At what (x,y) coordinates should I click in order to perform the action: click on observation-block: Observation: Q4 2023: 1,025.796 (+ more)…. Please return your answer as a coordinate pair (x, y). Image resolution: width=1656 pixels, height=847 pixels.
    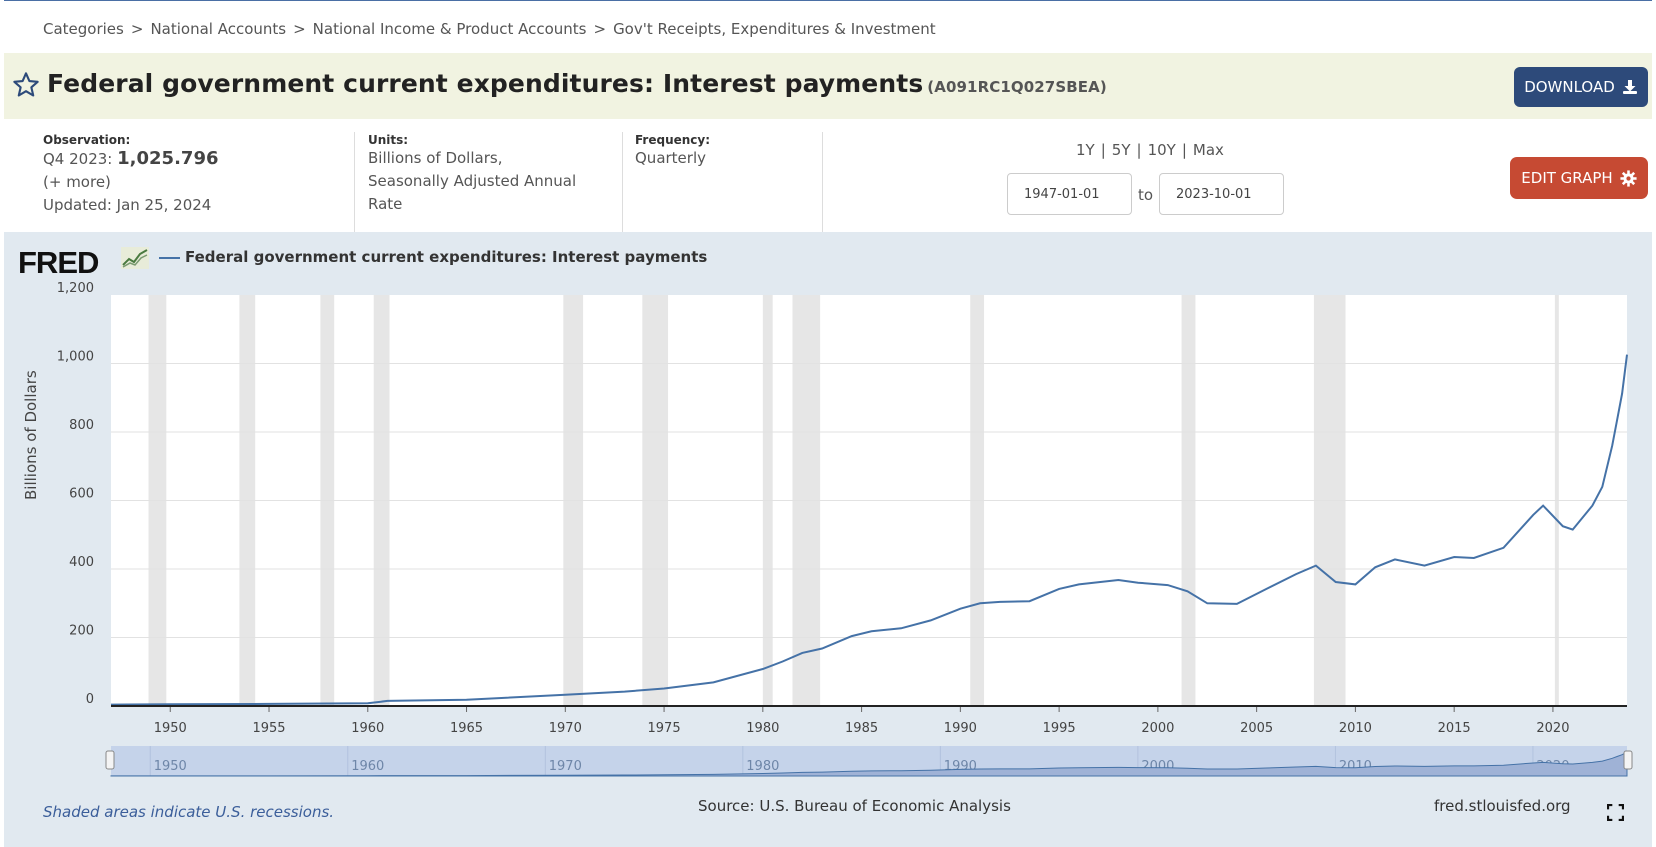
    Looking at the image, I should click on (131, 175).